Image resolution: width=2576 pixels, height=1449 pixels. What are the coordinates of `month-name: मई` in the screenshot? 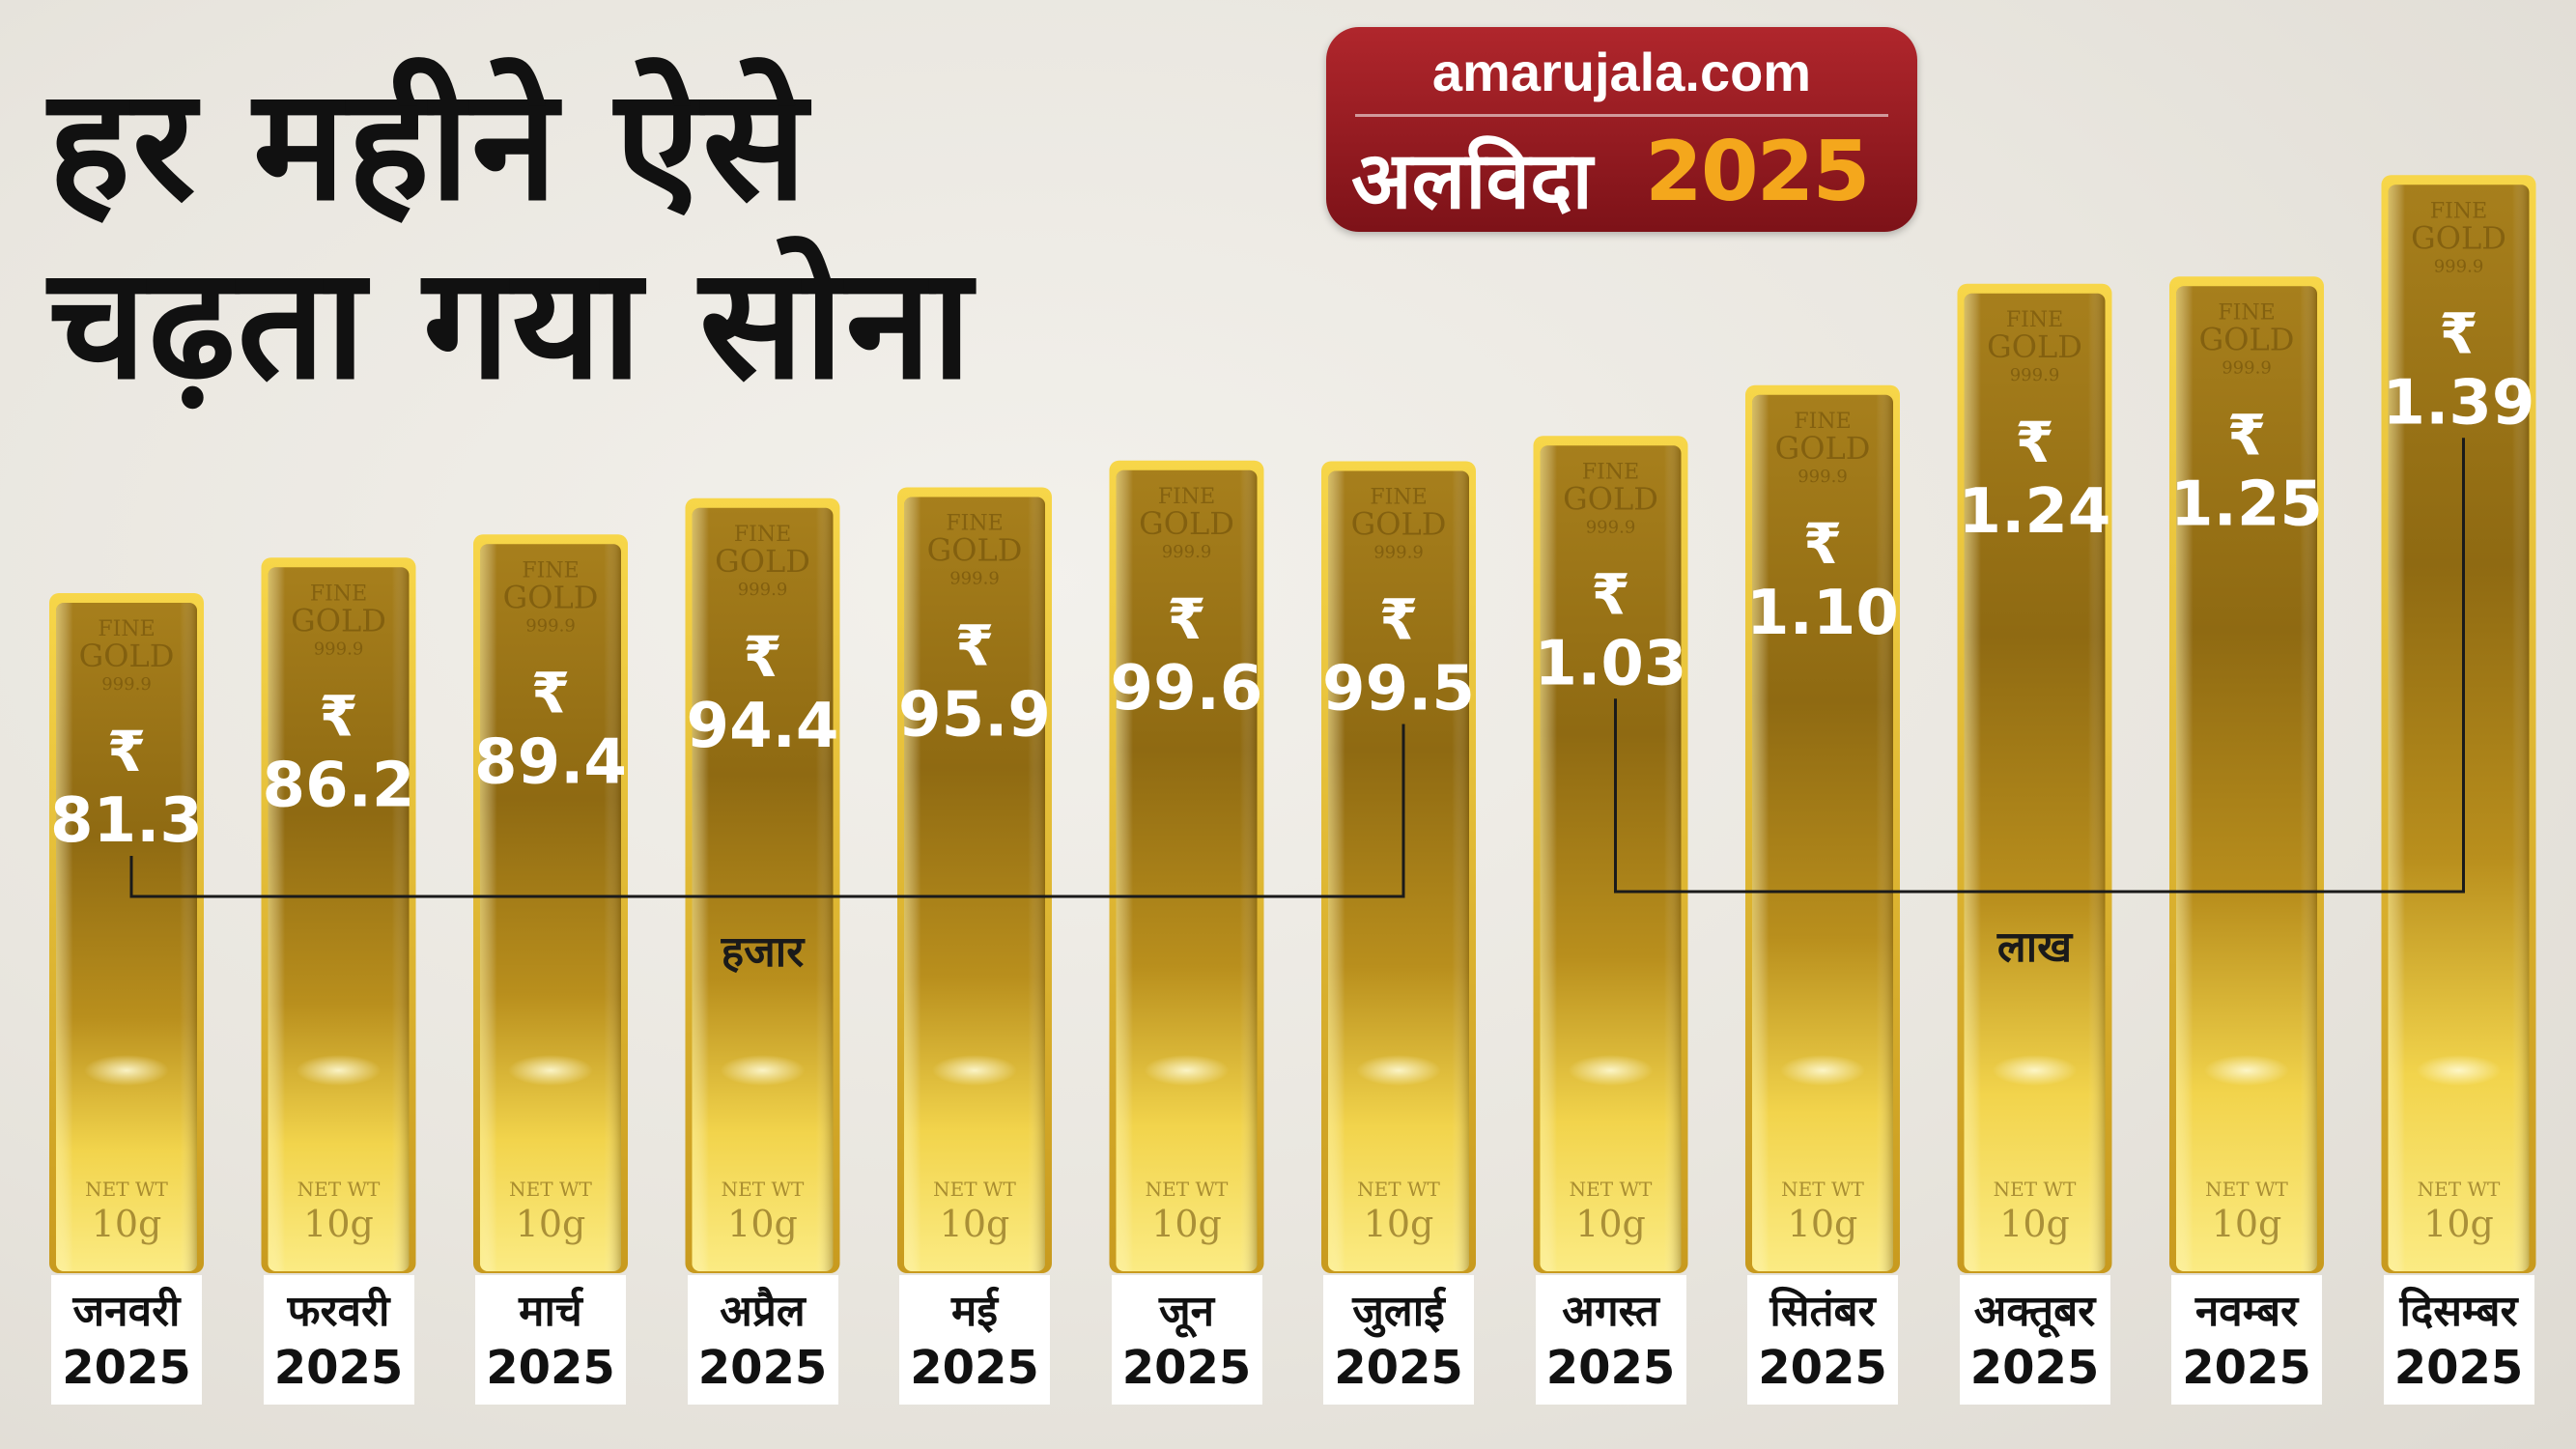 It's located at (974, 1311).